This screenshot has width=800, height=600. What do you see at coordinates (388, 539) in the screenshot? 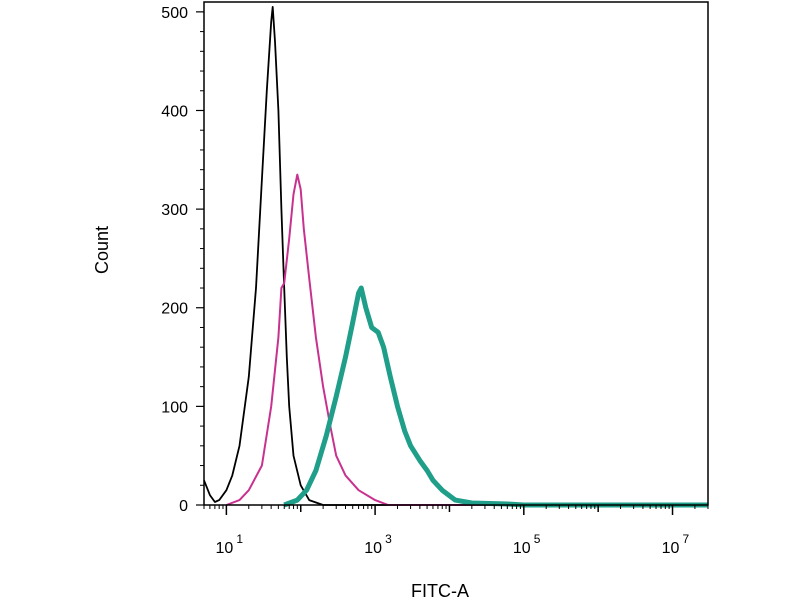
I see `x-tick-exponent: 3` at bounding box center [388, 539].